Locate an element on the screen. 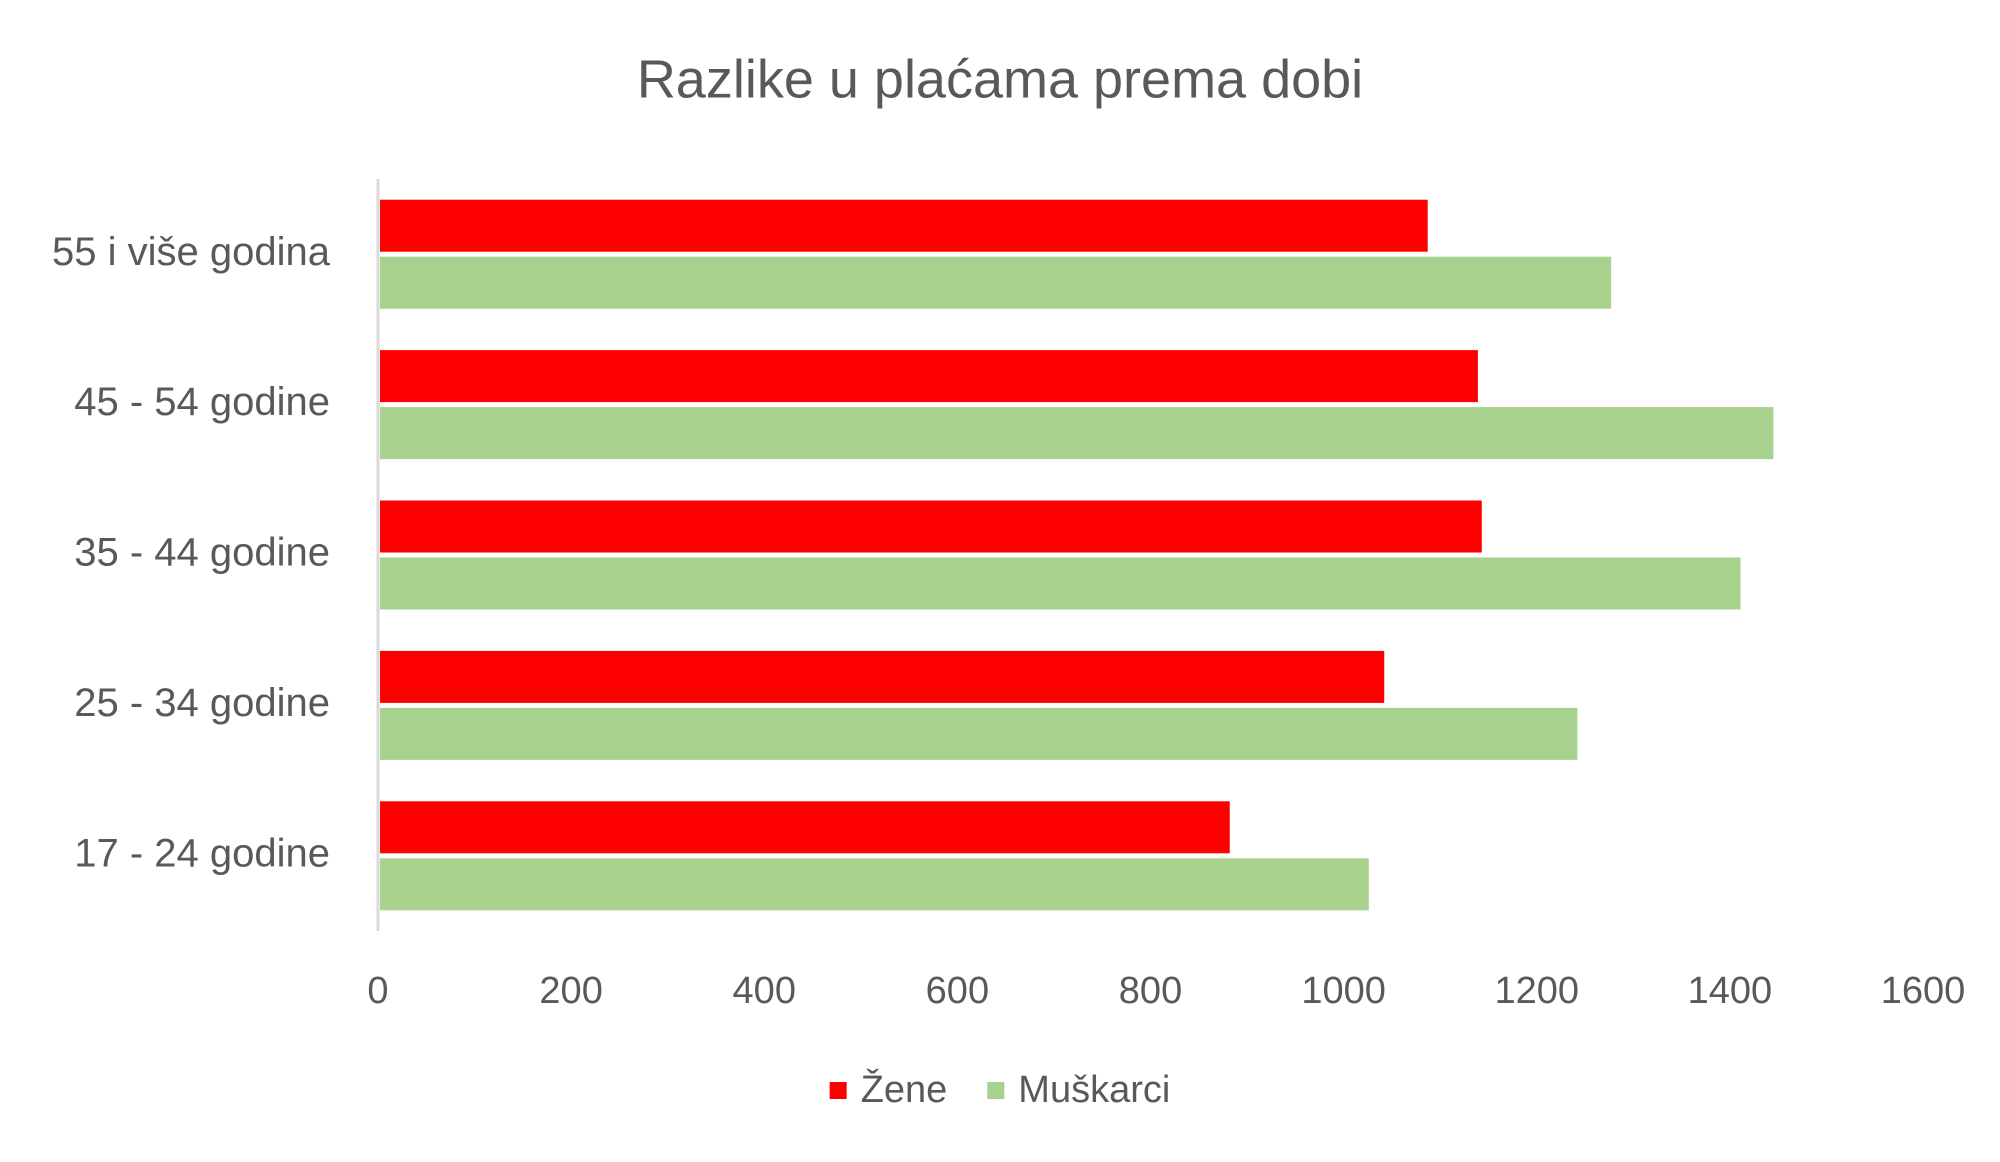  chart-title: Razlike u plaćama prema dobi is located at coordinates (1000, 79).